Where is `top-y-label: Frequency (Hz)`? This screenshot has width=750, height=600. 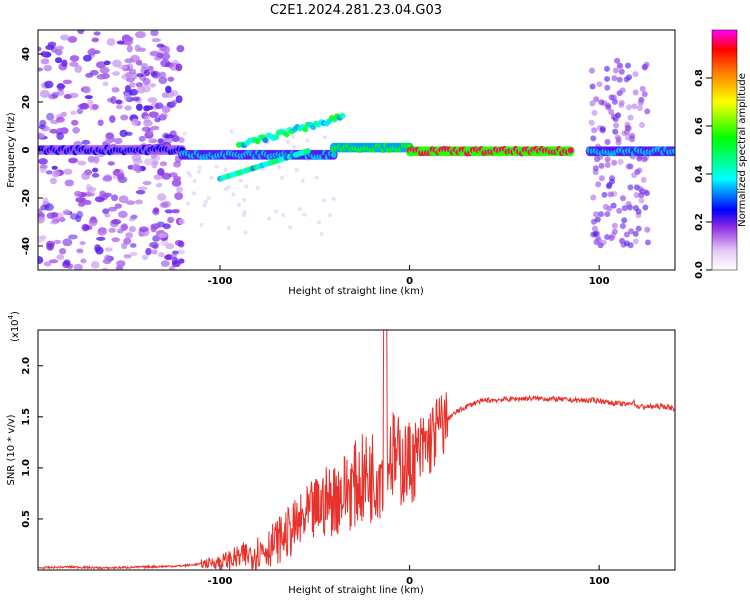 top-y-label: Frequency (Hz) is located at coordinates (11, 150).